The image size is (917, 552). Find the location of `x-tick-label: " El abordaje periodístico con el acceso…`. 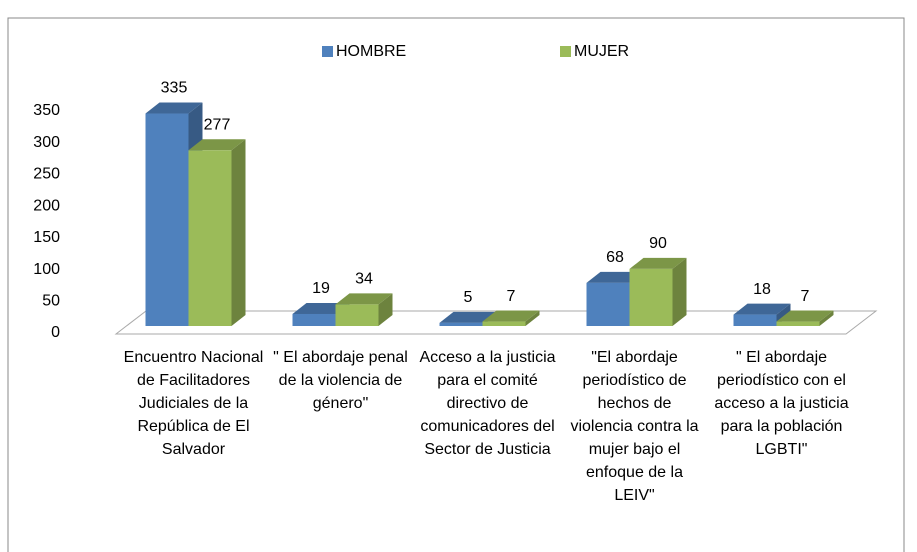

x-tick-label: " El abordaje periodístico con el acceso… is located at coordinates (781, 403).